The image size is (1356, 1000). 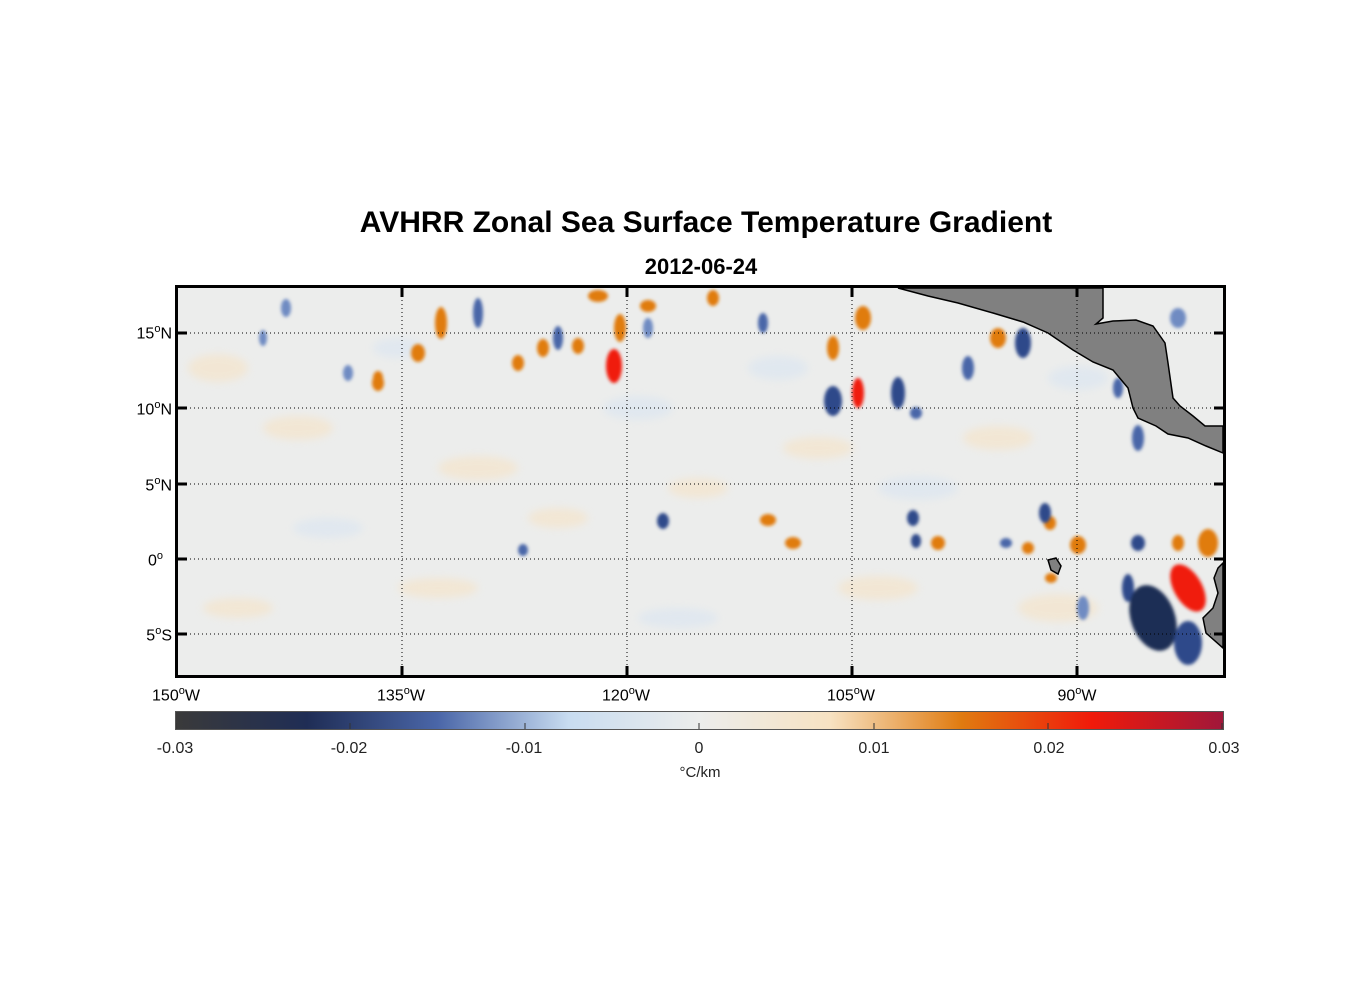 What do you see at coordinates (1224, 748) in the screenshot?
I see `colorbar-tick-label: 0.03` at bounding box center [1224, 748].